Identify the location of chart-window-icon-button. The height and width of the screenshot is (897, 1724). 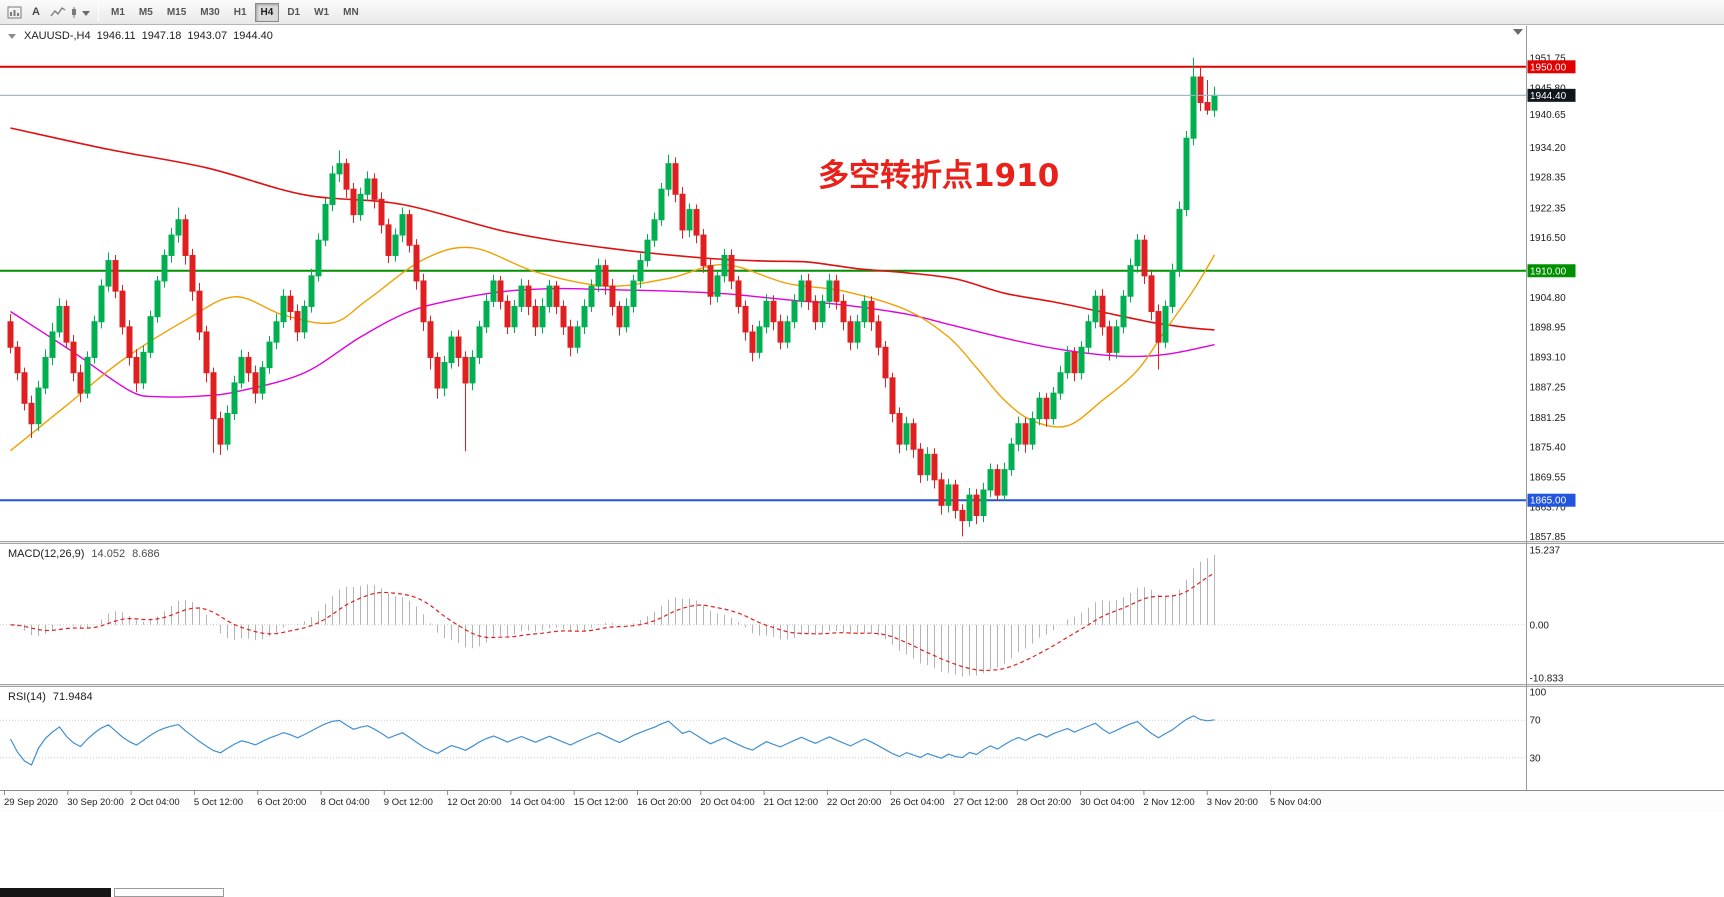
(14, 12).